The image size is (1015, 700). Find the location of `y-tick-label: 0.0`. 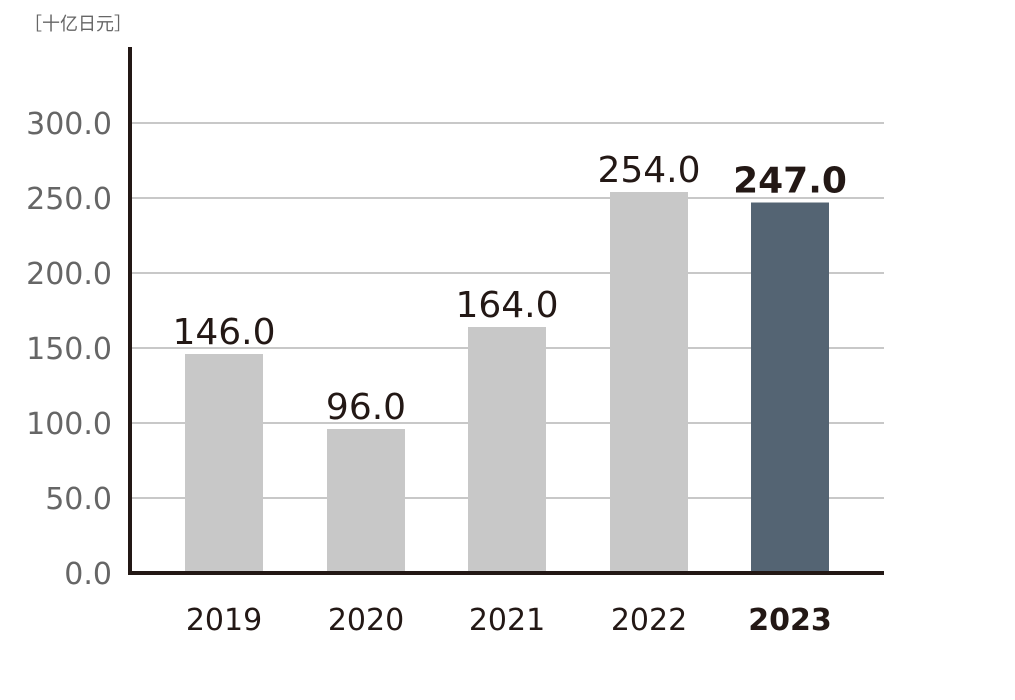

y-tick-label: 0.0 is located at coordinates (88, 574).